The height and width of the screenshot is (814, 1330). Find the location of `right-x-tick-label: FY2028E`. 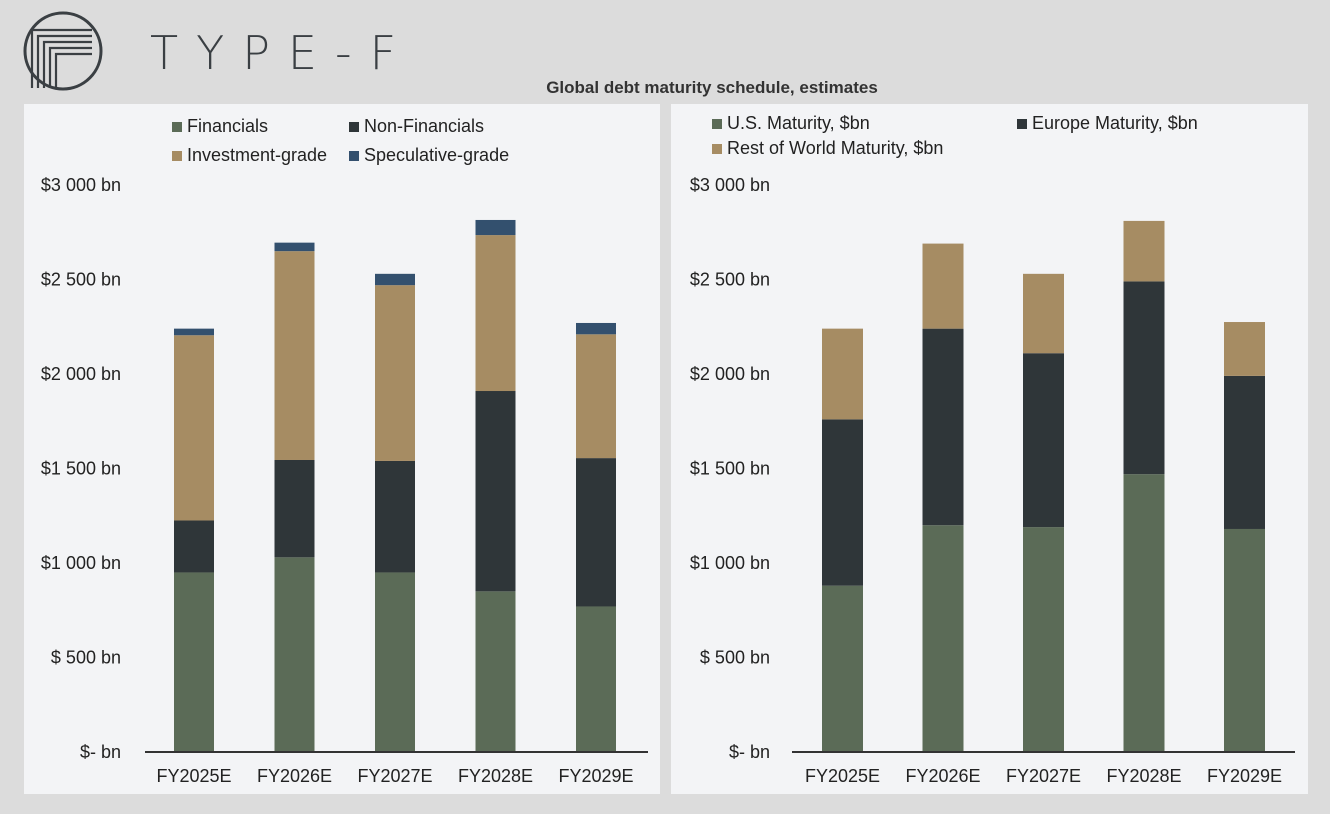

right-x-tick-label: FY2028E is located at coordinates (1143, 776).